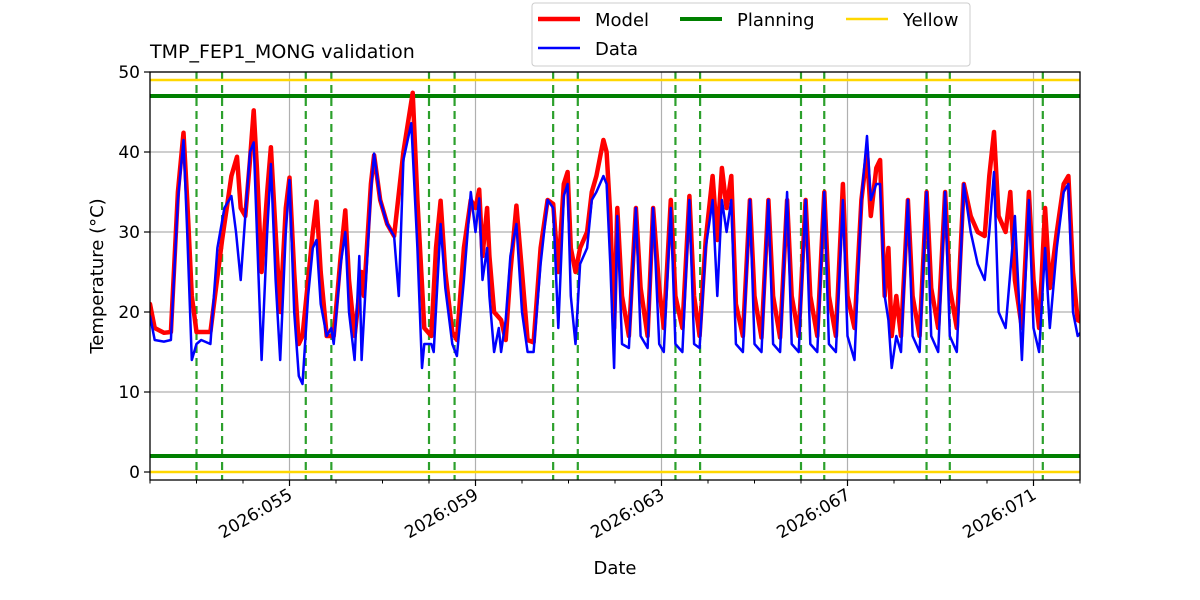  Describe the element at coordinates (255, 514) in the screenshot. I see `x-tick-label: 2026:055` at that location.